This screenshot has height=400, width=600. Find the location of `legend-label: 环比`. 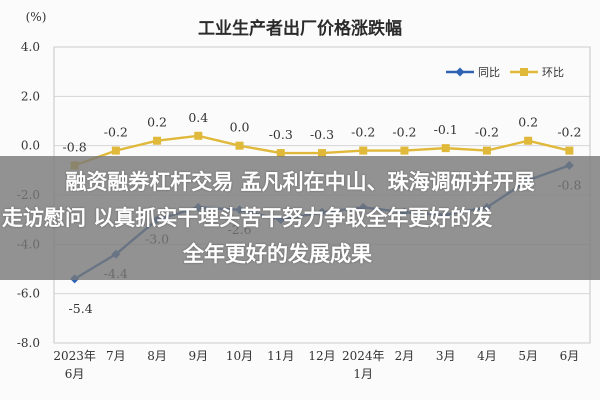

legend-label: 环比 is located at coordinates (553, 72).